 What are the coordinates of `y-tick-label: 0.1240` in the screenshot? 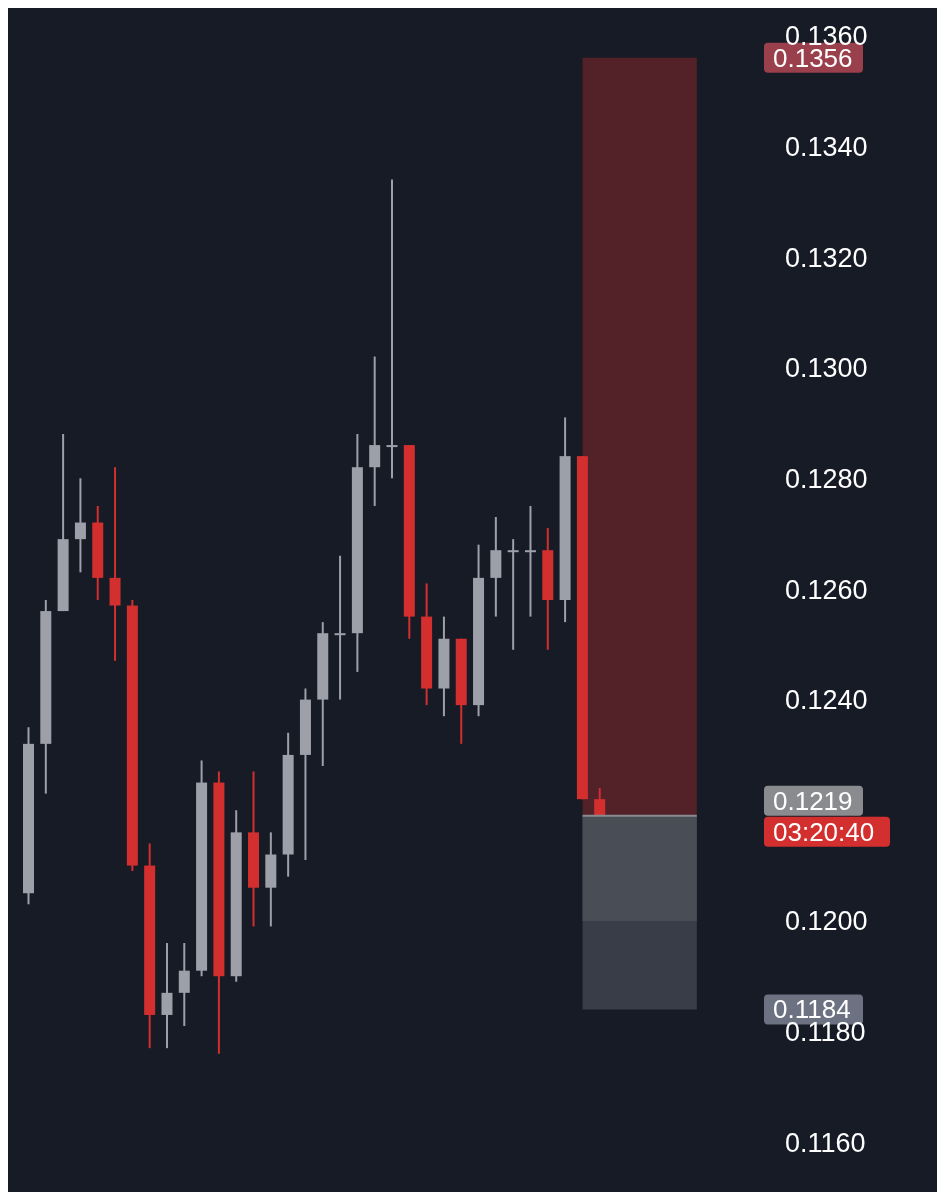 It's located at (826, 700).